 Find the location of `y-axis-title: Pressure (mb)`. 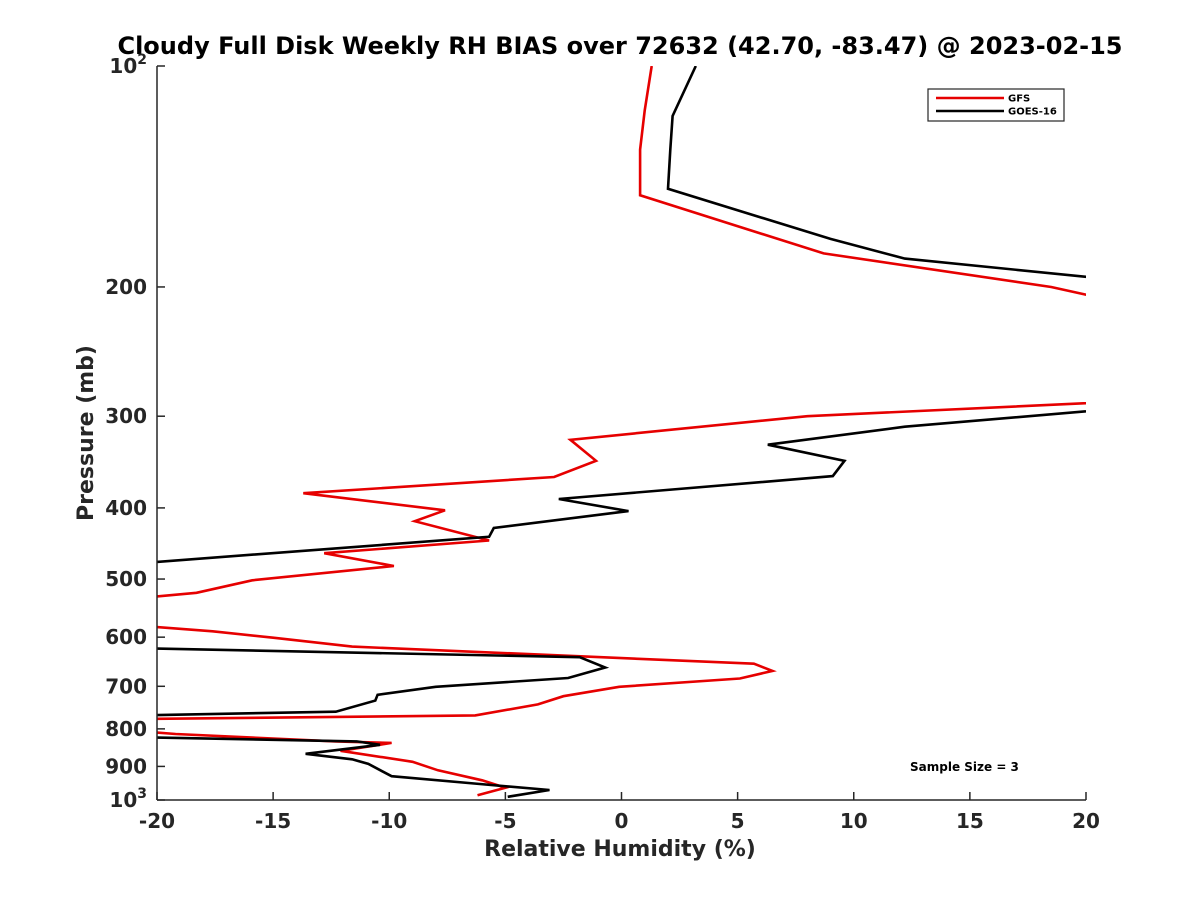

y-axis-title: Pressure (mb) is located at coordinates (86, 433).